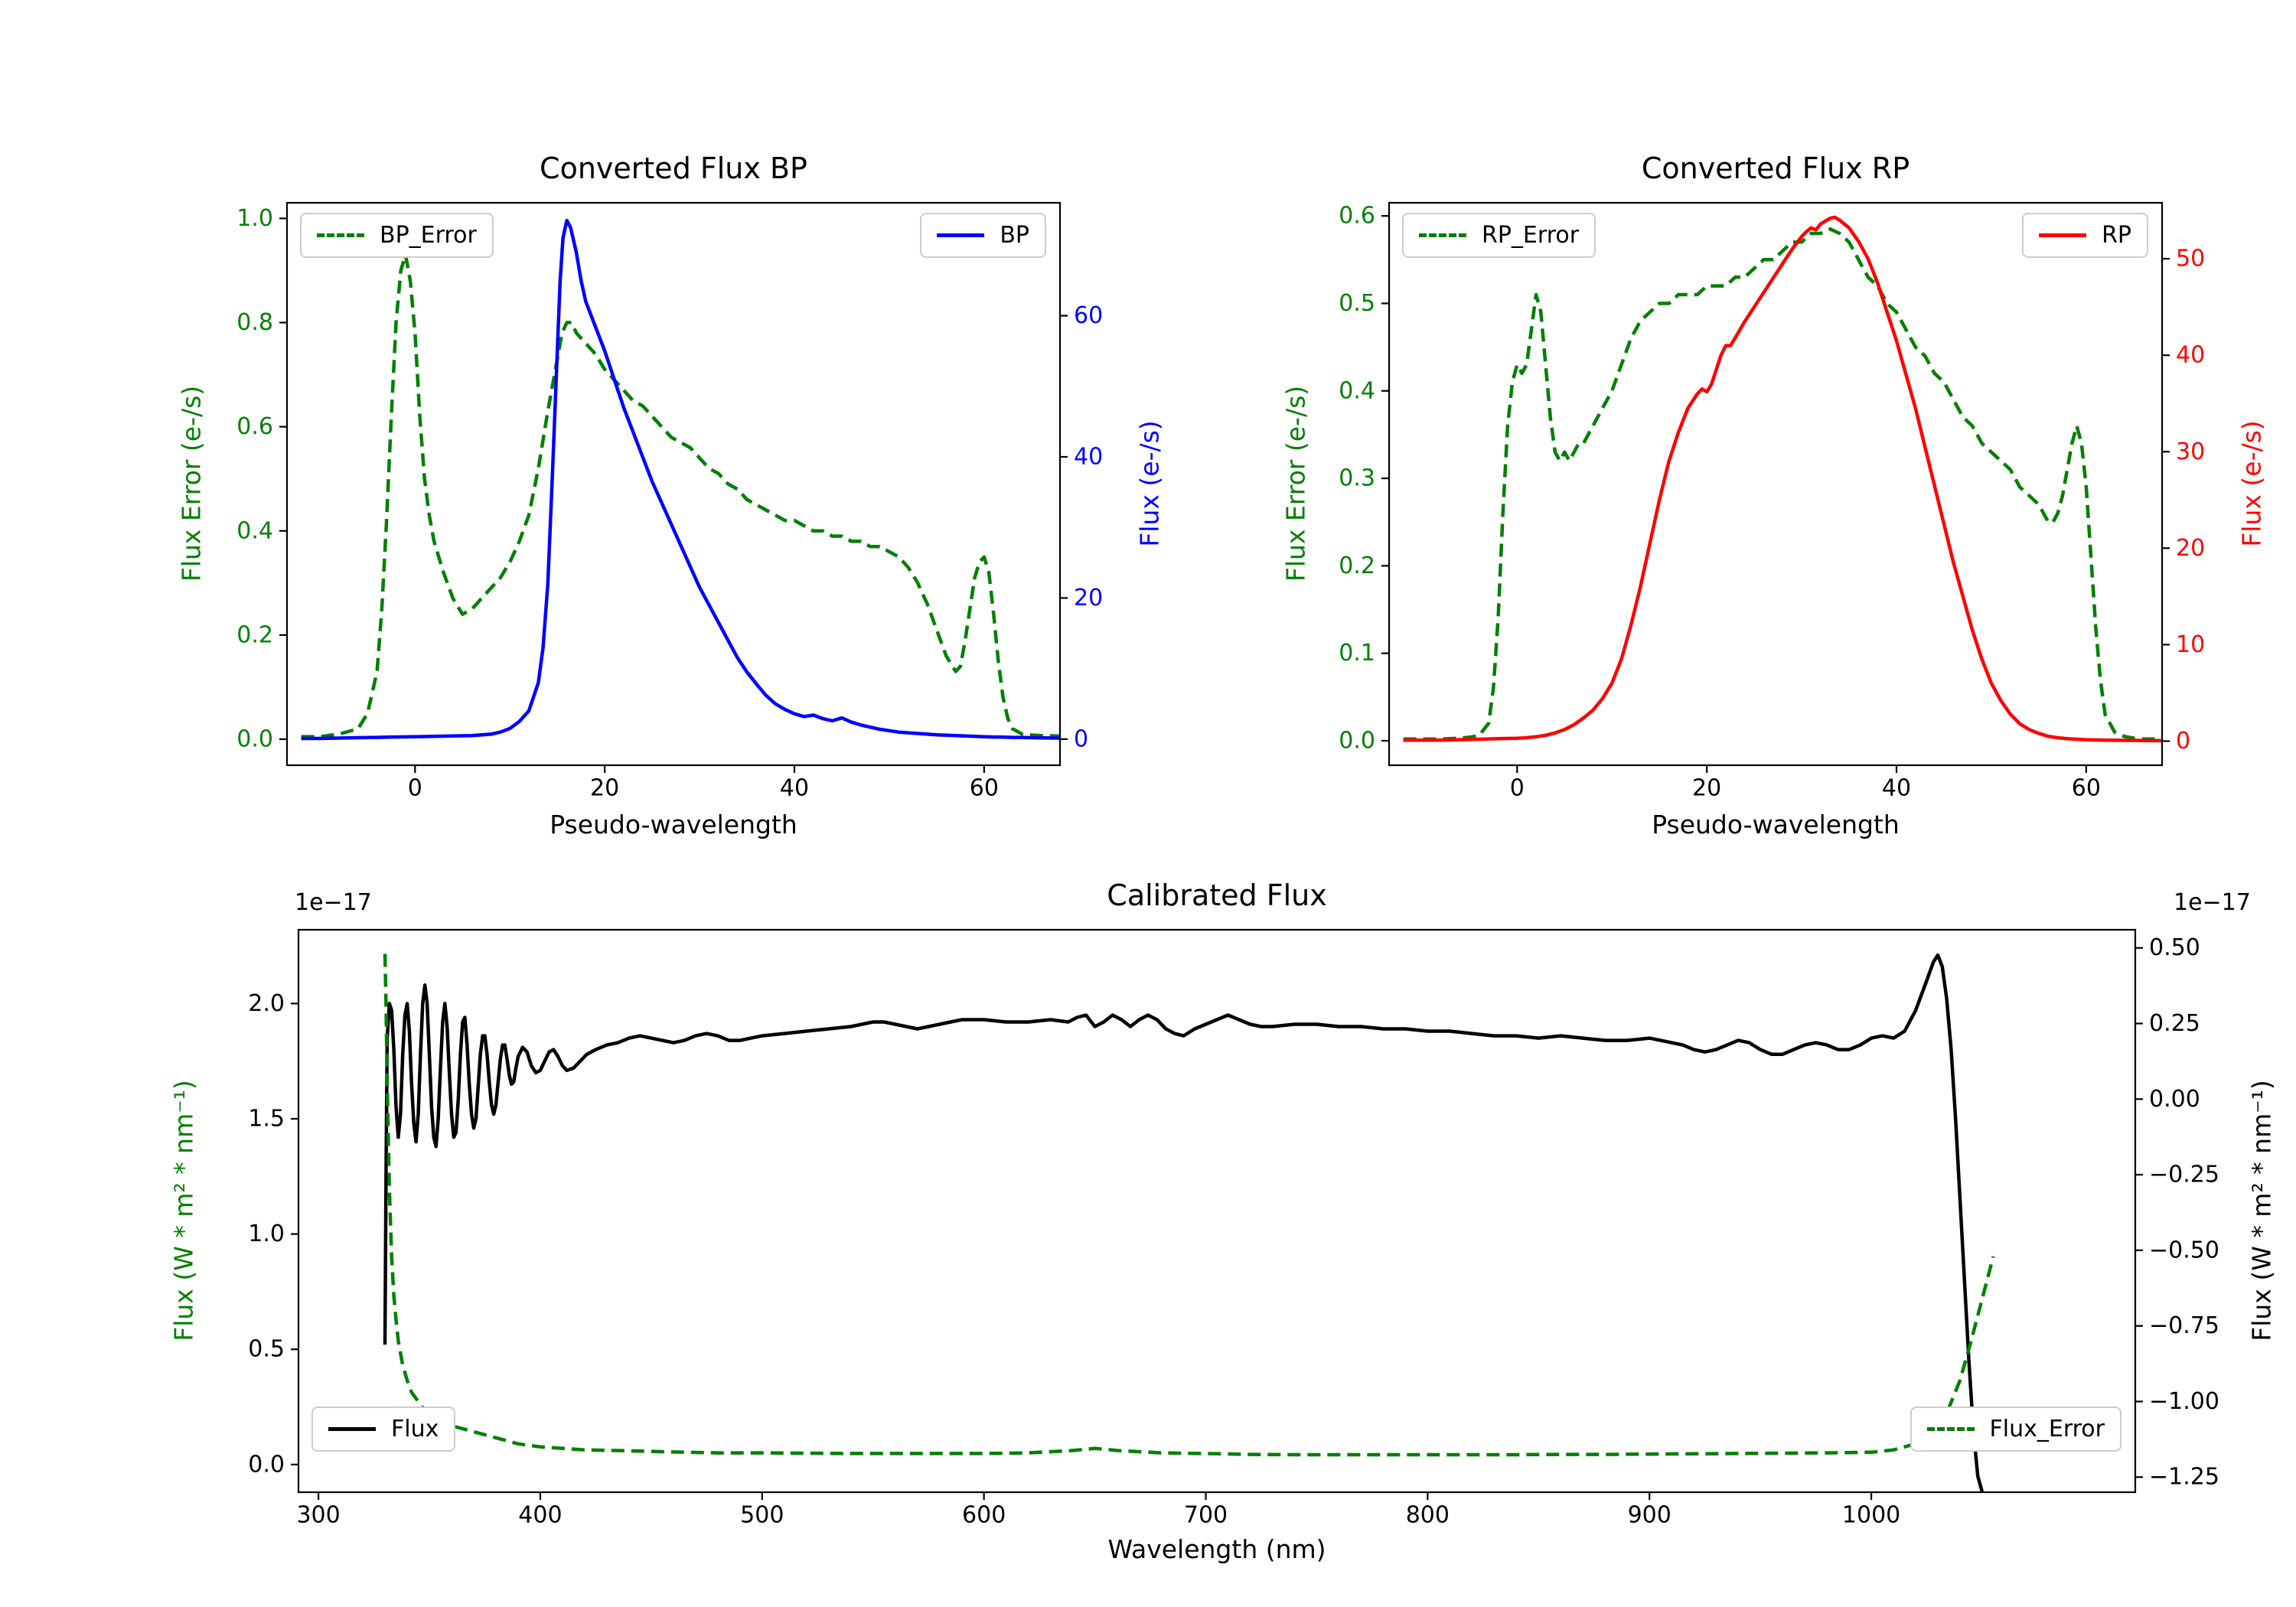 This screenshot has height=1607, width=2296. What do you see at coordinates (2190, 451) in the screenshot?
I see `rp-yright-tick-label: 30` at bounding box center [2190, 451].